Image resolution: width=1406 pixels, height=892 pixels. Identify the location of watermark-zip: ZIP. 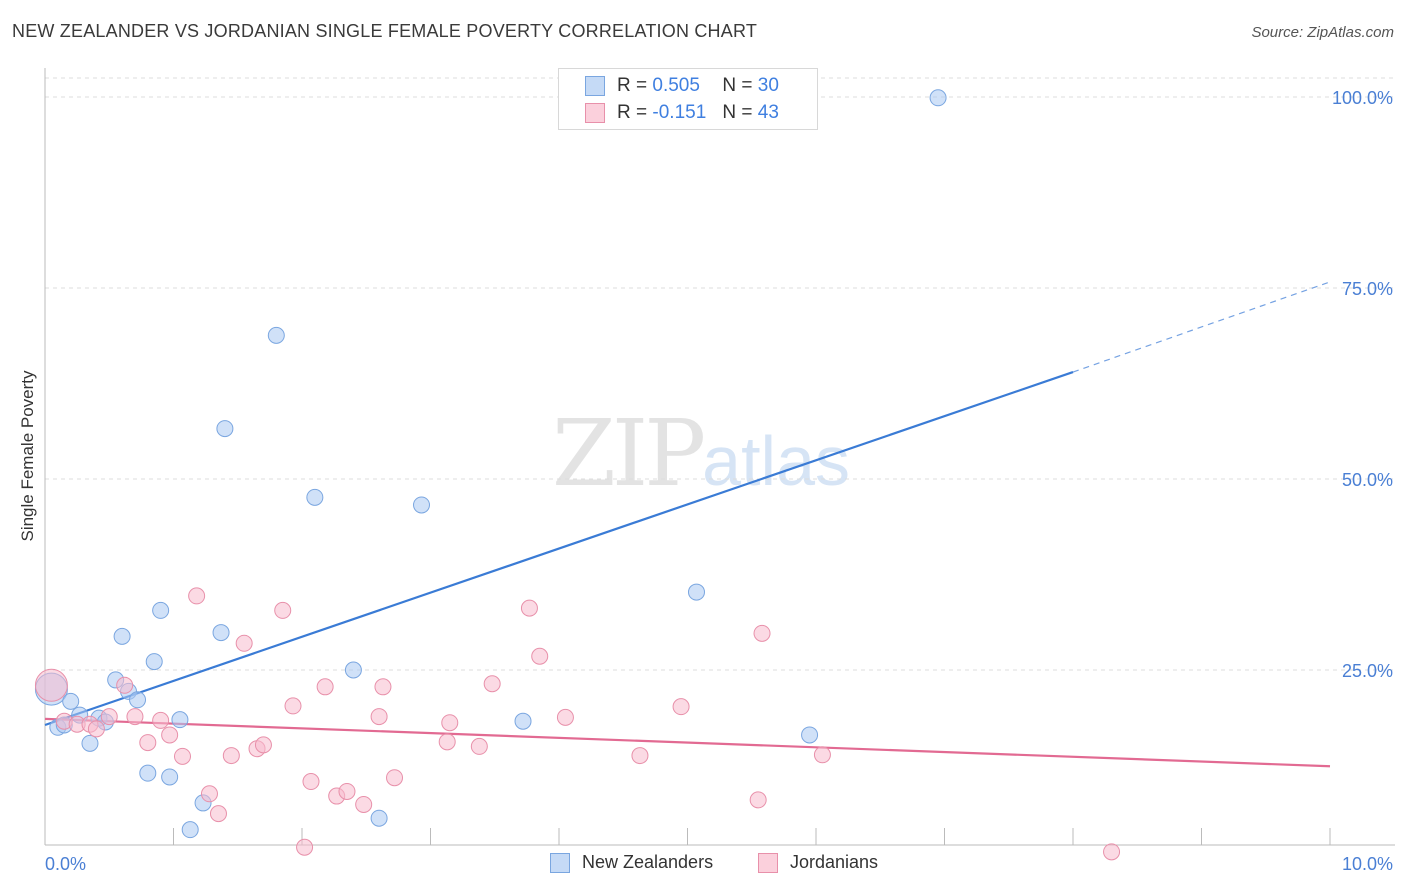
(629, 453).